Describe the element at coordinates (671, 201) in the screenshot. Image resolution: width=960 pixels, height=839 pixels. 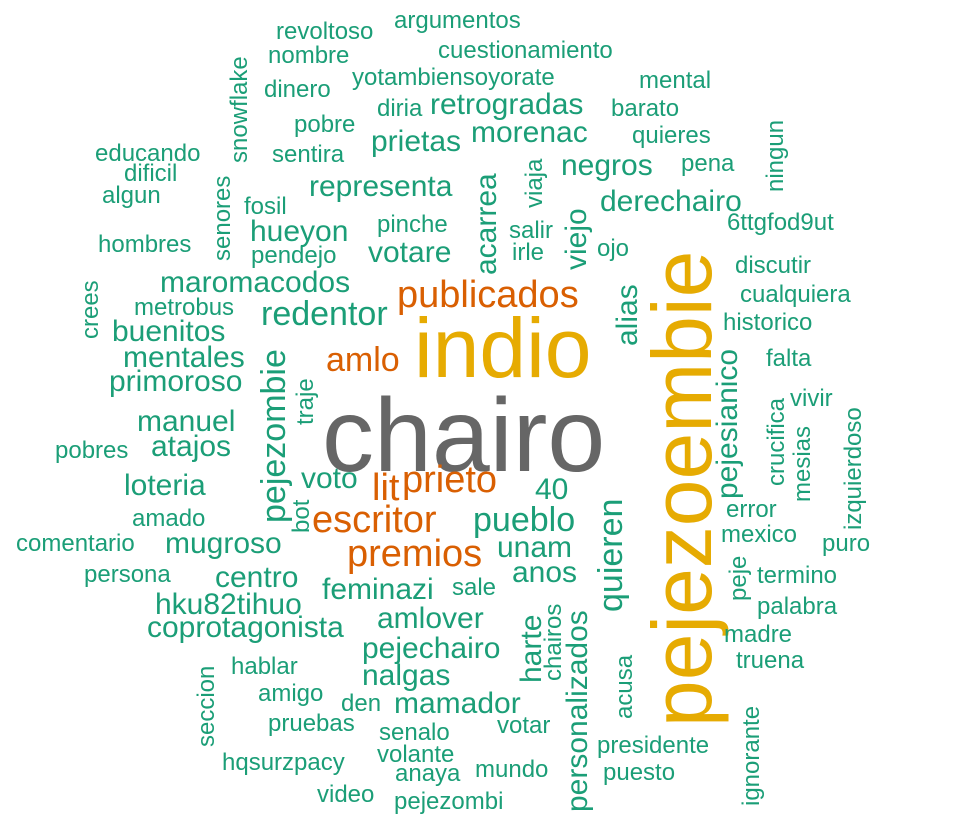
I see `word-derechairo: derechairo` at that location.